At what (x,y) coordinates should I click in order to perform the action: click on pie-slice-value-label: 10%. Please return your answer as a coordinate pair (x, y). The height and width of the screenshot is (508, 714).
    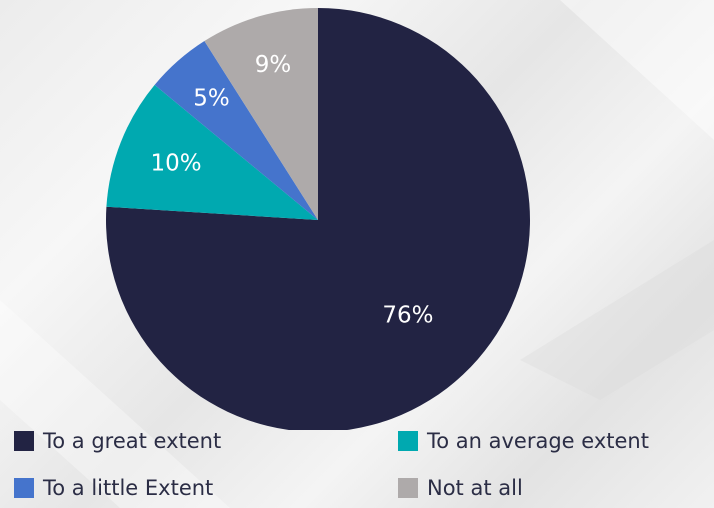
    Looking at the image, I should click on (176, 163).